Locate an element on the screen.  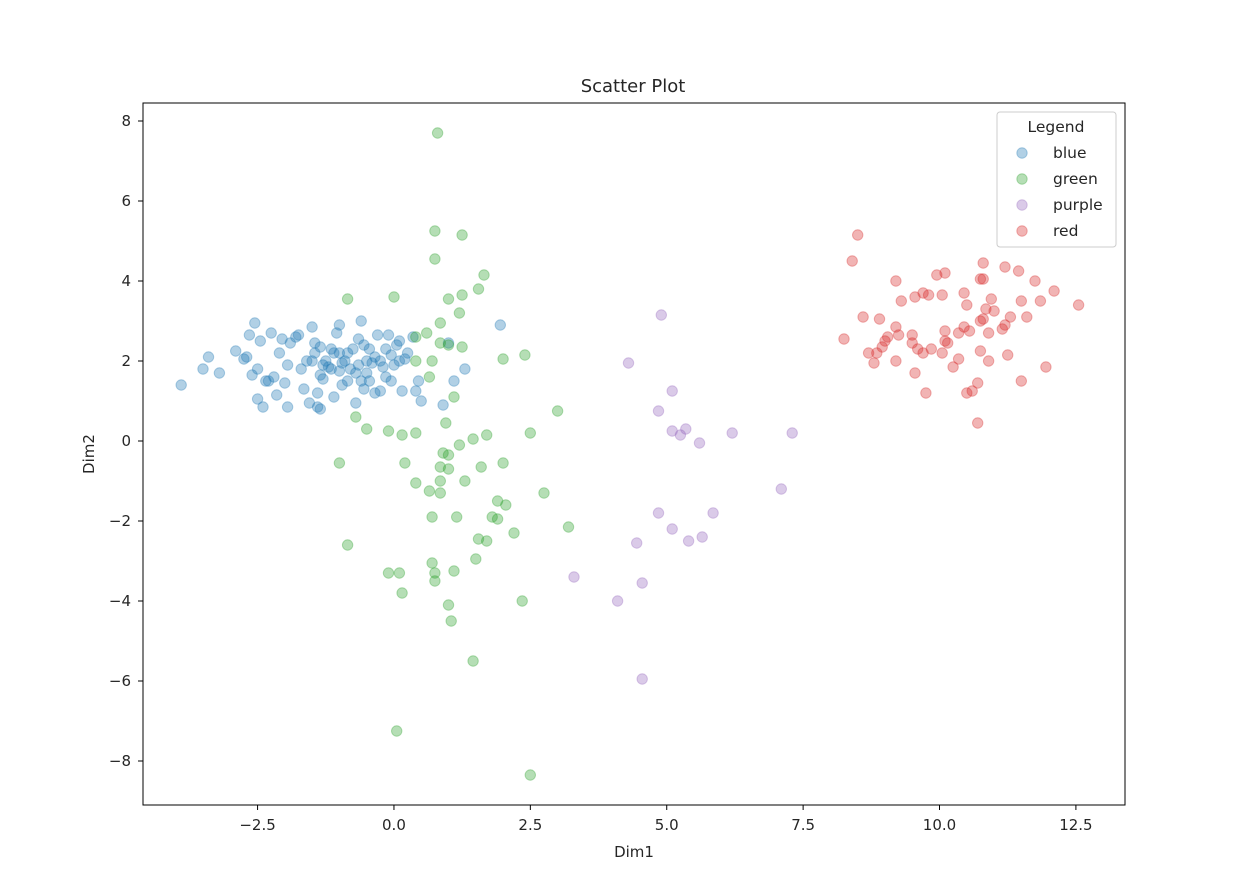
x-tick-label: −2.5 is located at coordinates (257, 825).